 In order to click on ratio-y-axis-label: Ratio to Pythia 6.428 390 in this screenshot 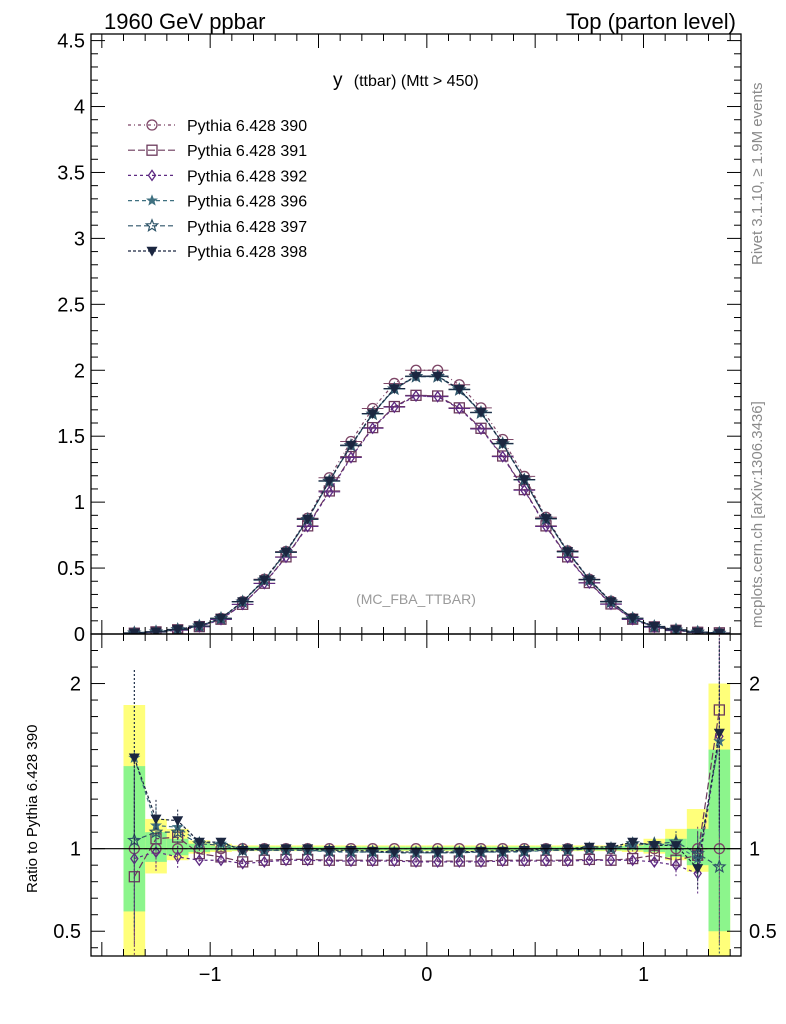, I will do `click(32, 809)`.